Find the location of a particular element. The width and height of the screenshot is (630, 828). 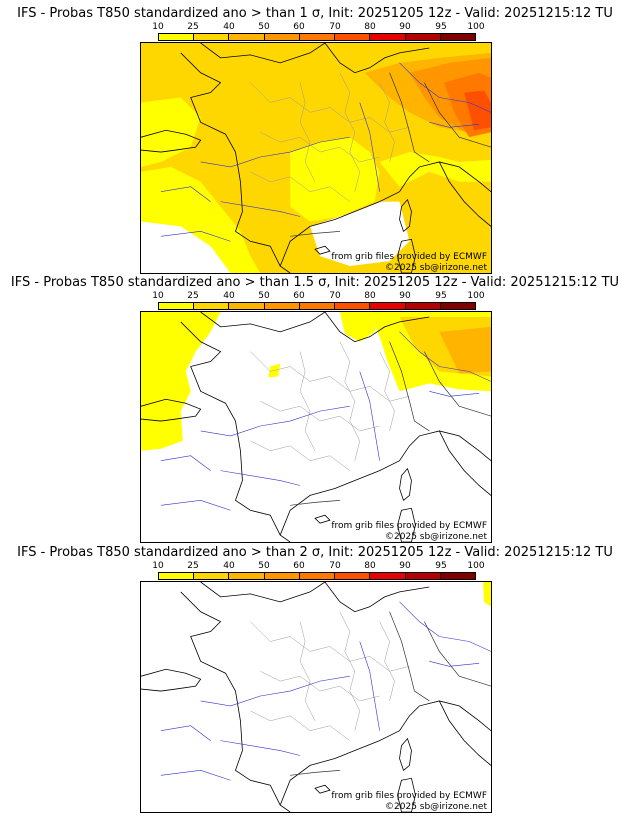

prob-field-high is located at coordinates (477, 110).